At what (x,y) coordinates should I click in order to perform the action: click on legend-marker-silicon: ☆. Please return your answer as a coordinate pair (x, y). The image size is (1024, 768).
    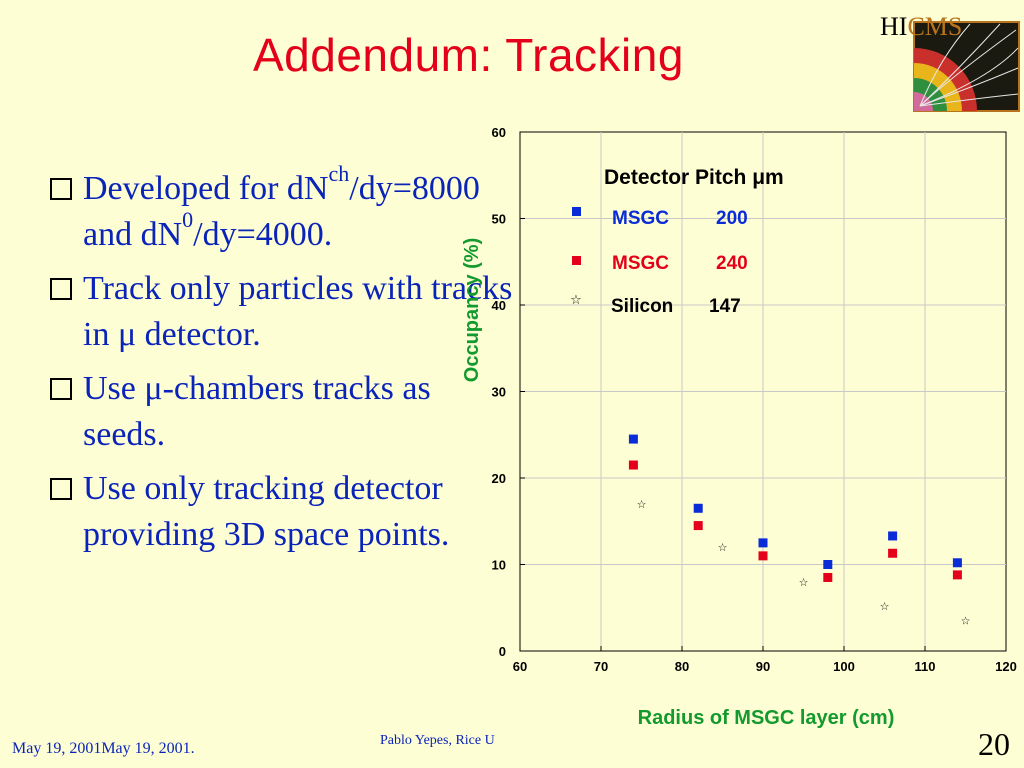
    Looking at the image, I should click on (576, 300).